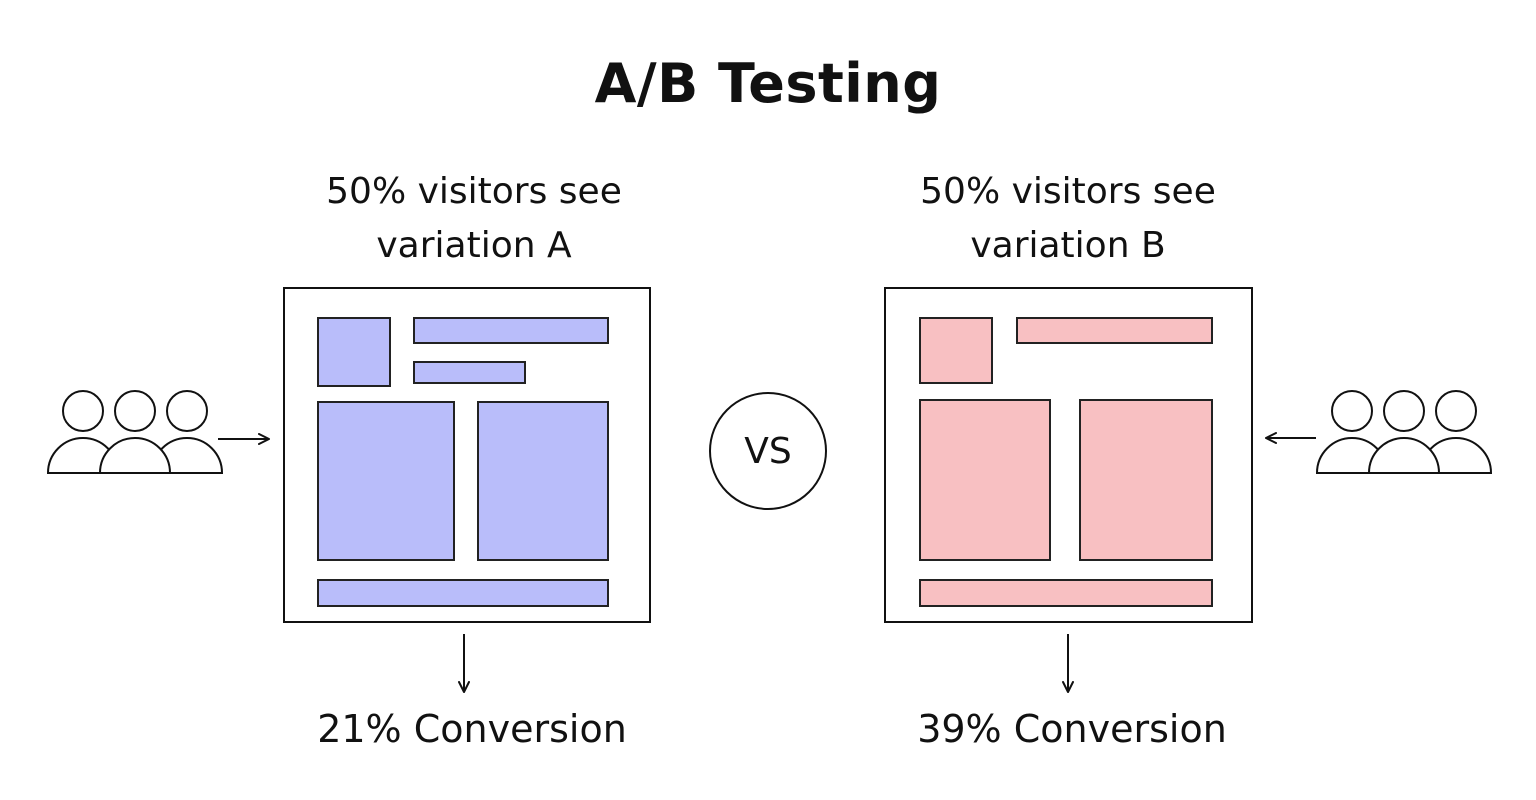 The image size is (1536, 800). Describe the element at coordinates (1072, 729) in the screenshot. I see `variation-b-conversion: 39% Conversion` at that location.